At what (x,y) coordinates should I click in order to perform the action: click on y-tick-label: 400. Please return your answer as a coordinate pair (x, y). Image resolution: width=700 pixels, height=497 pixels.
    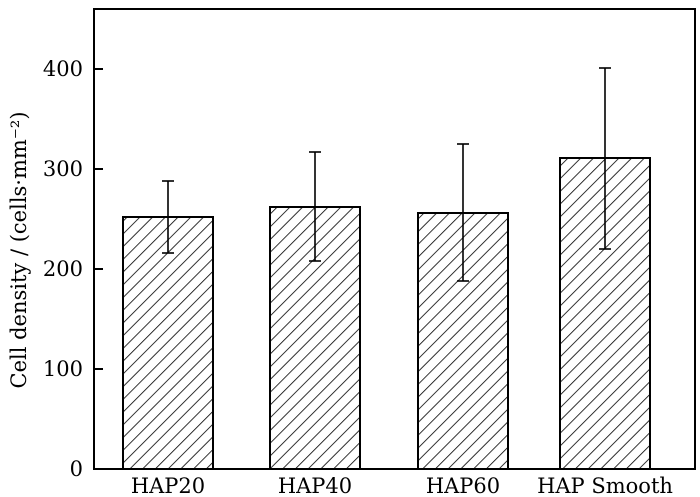
    Looking at the image, I should click on (63, 69).